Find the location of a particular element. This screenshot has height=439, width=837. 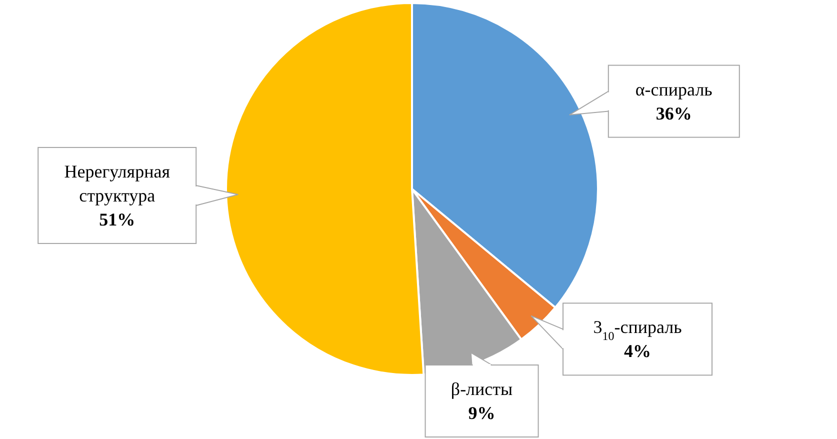

slice-label: β-листы is located at coordinates (481, 389).